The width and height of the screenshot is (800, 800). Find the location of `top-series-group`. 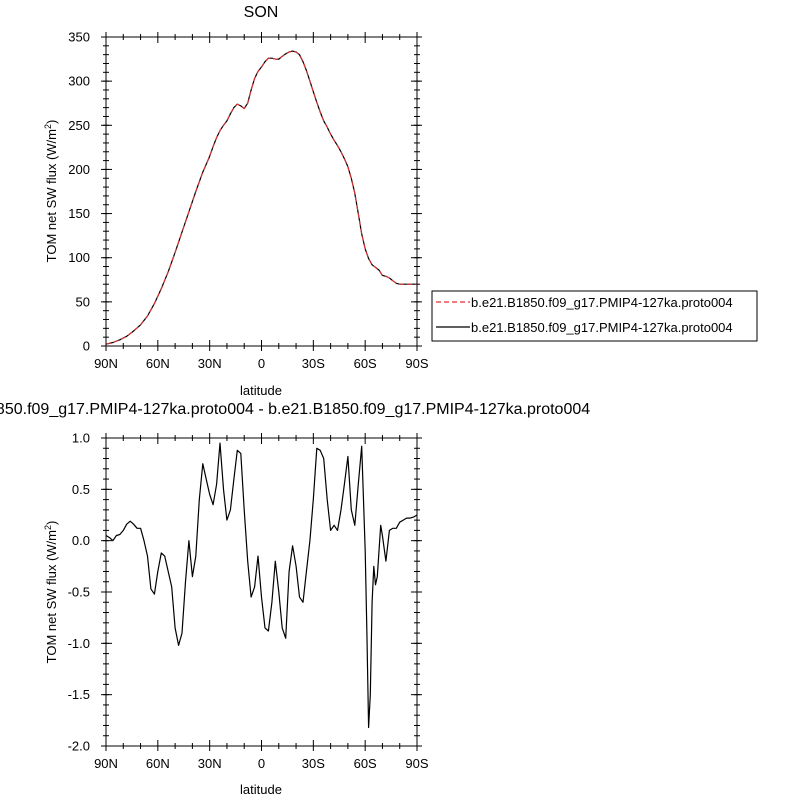

top-series-group is located at coordinates (261, 197).